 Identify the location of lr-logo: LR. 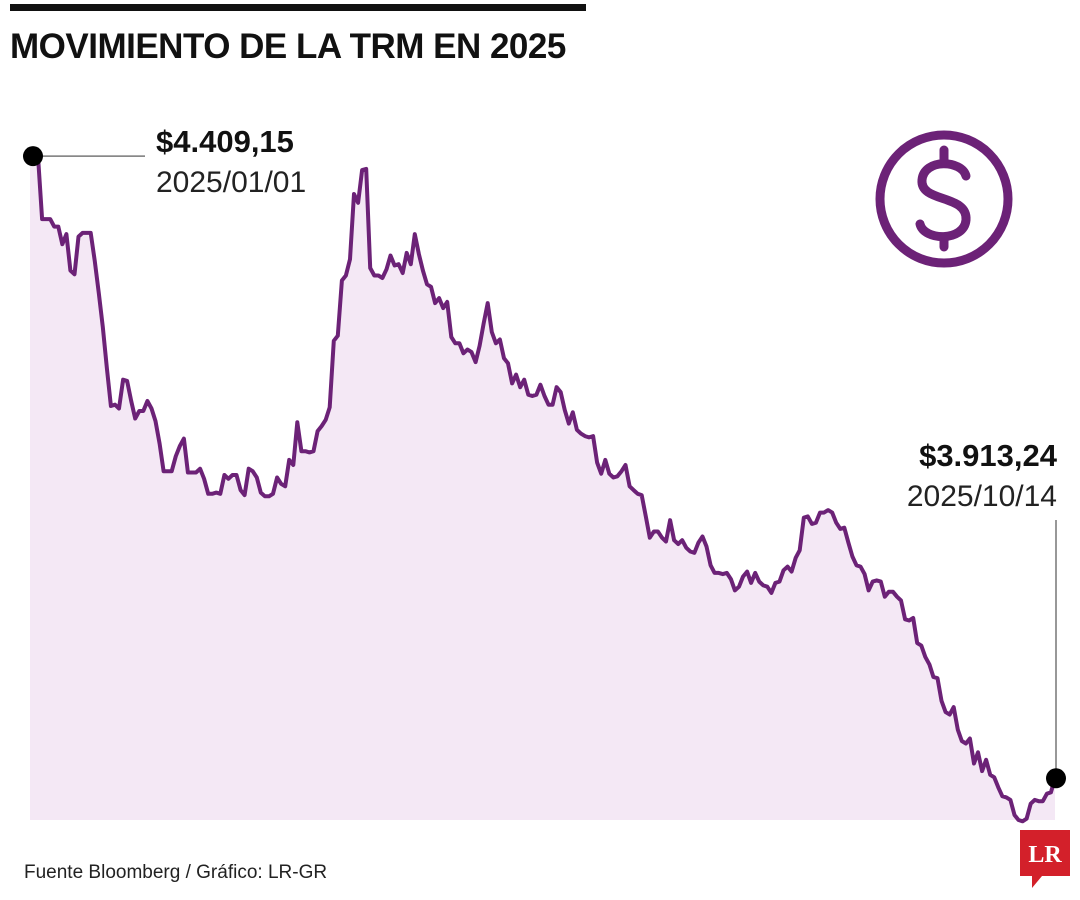
(1045, 859).